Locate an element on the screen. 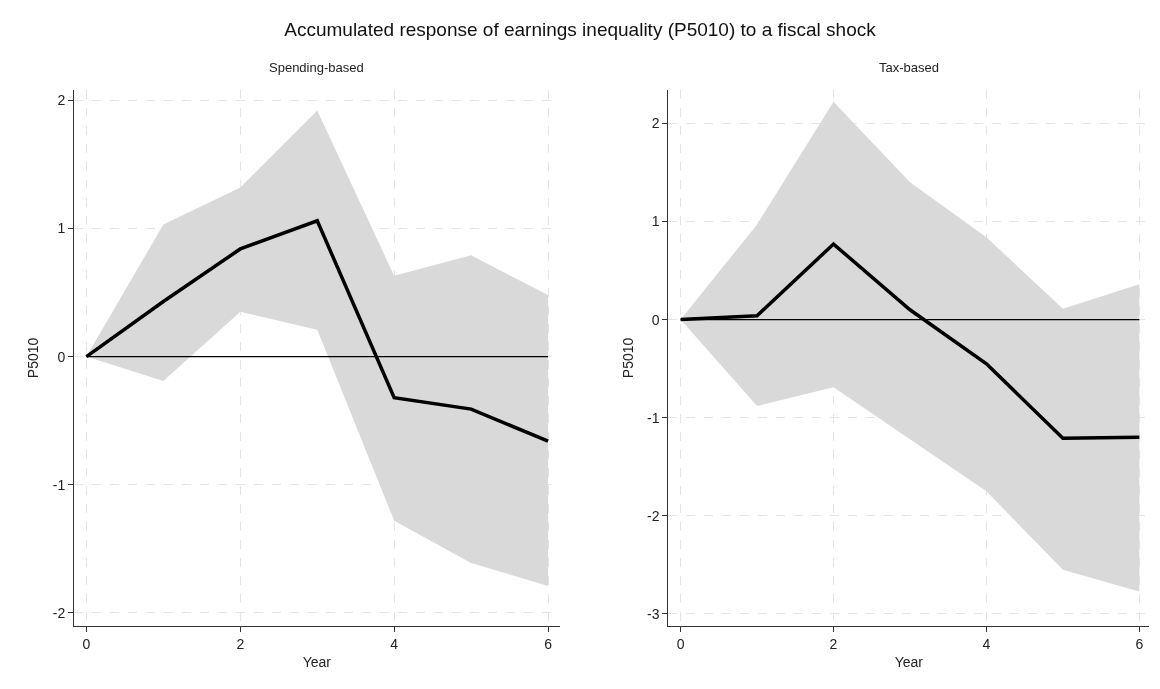 The image size is (1160, 689). chart-subtitle: Spending-based is located at coordinates (316, 67).